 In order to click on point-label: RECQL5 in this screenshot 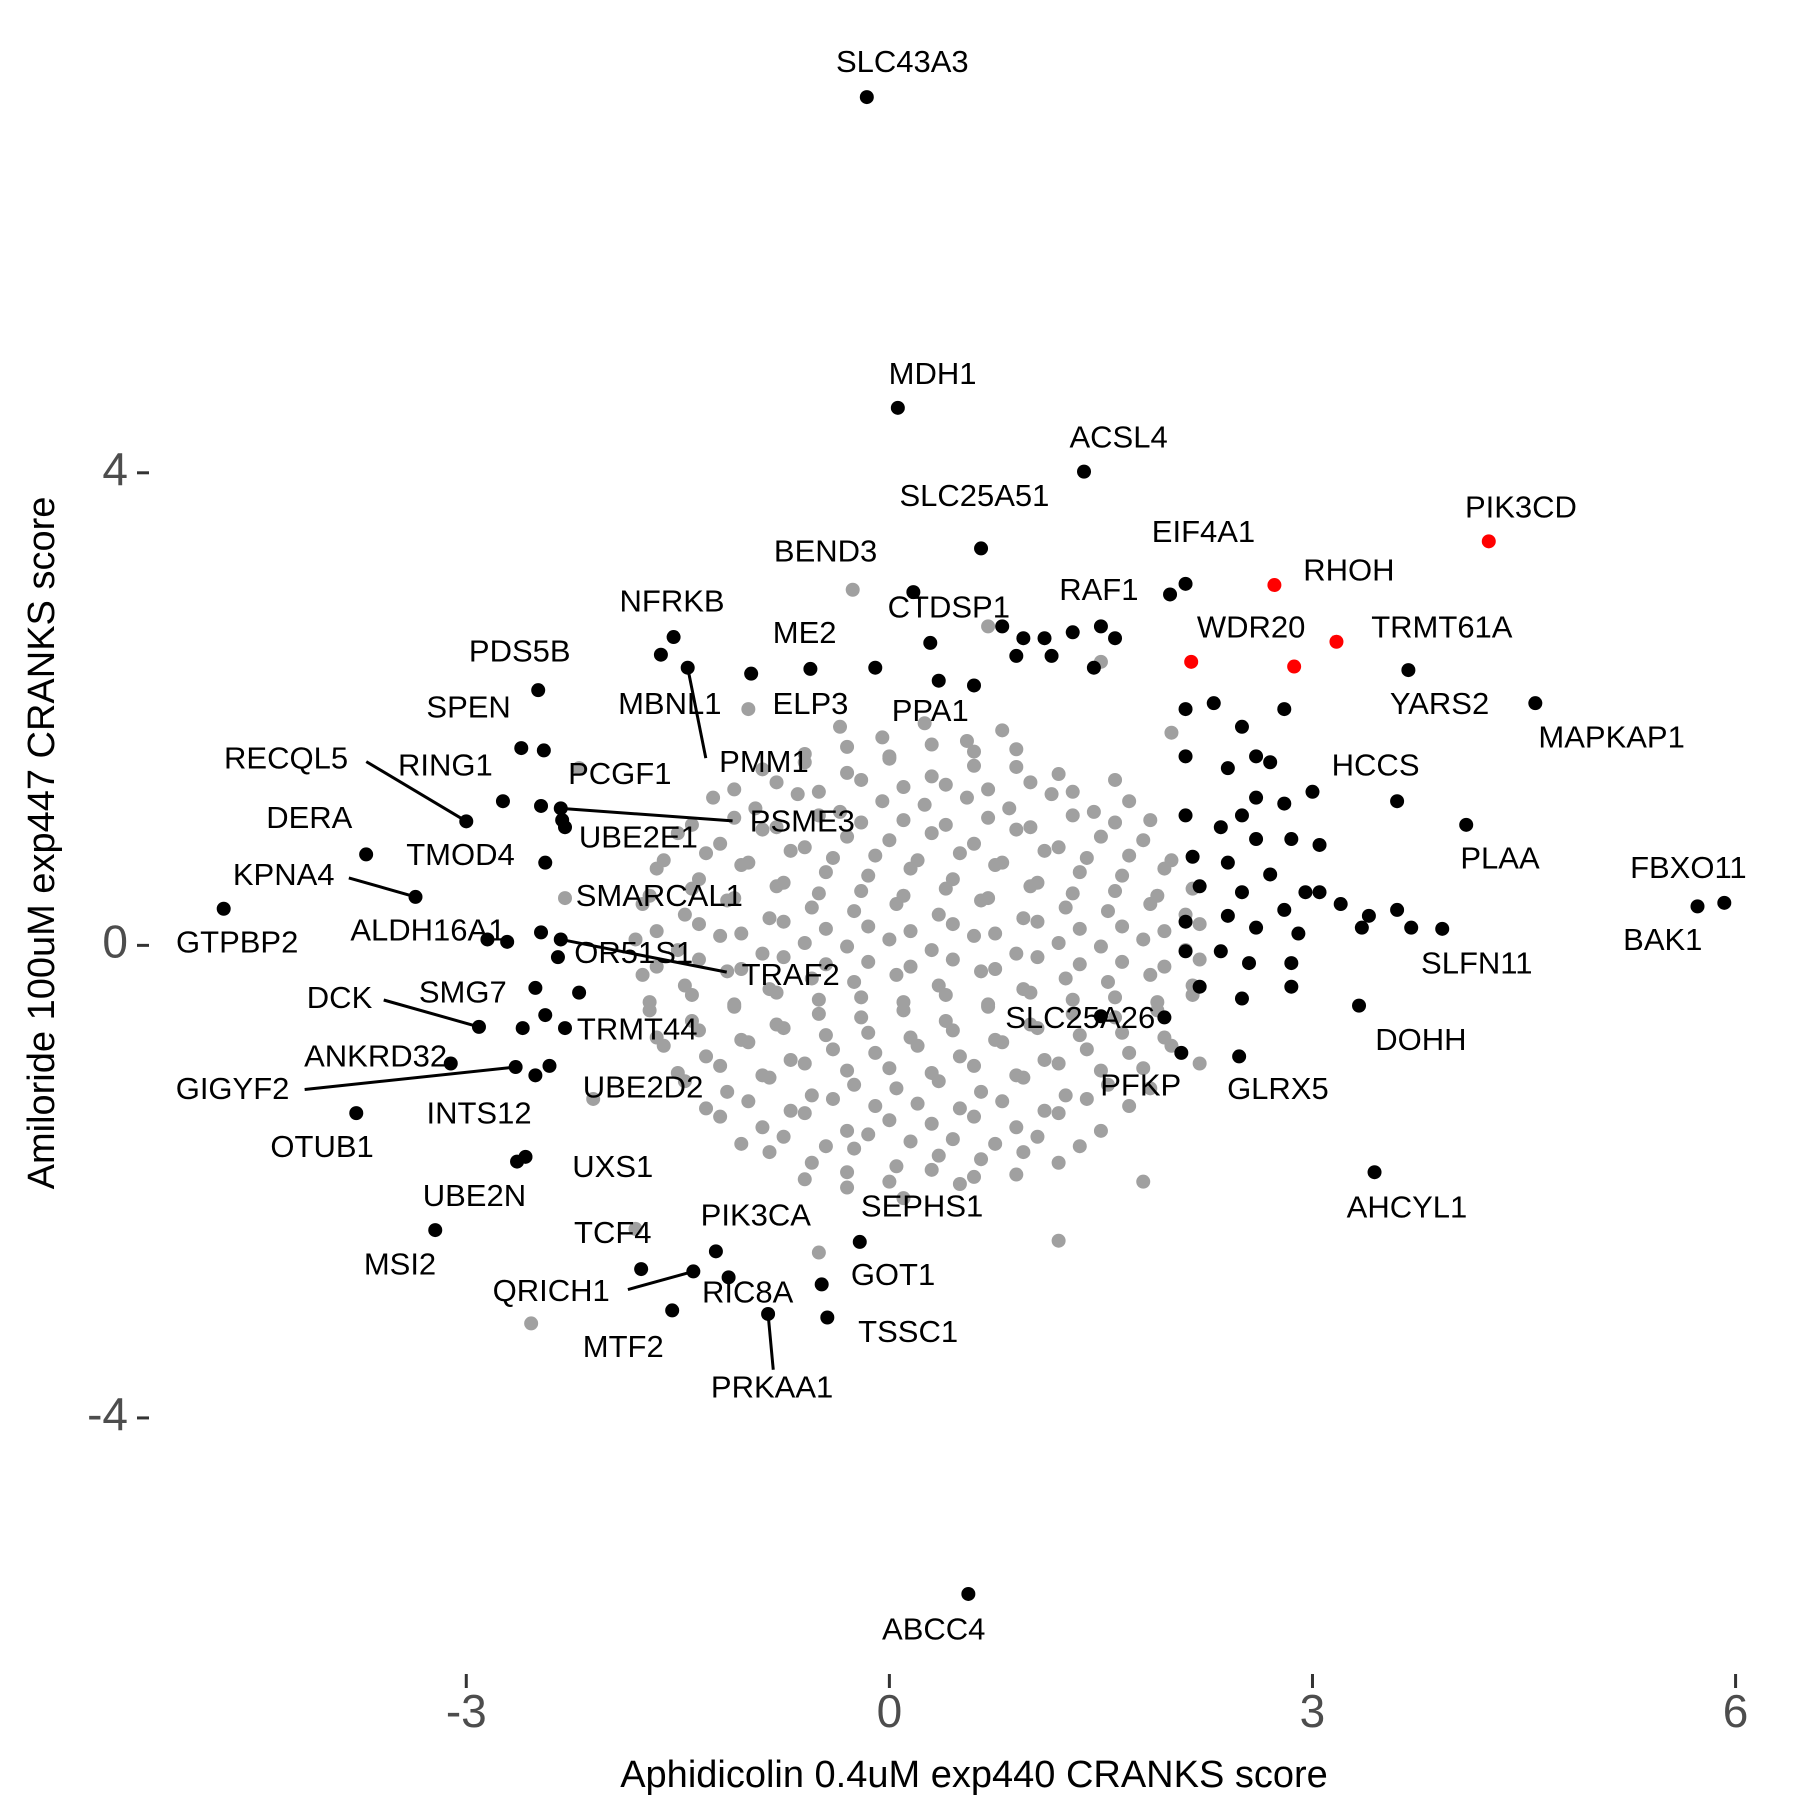, I will do `click(286, 758)`.